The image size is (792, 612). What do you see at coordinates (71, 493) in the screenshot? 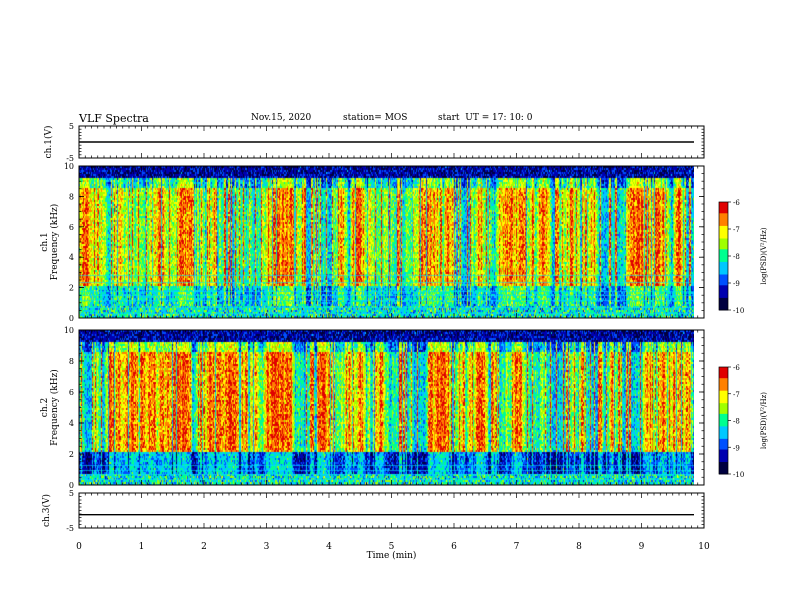
I see `ch3-voltage-ytick-label: 5` at bounding box center [71, 493].